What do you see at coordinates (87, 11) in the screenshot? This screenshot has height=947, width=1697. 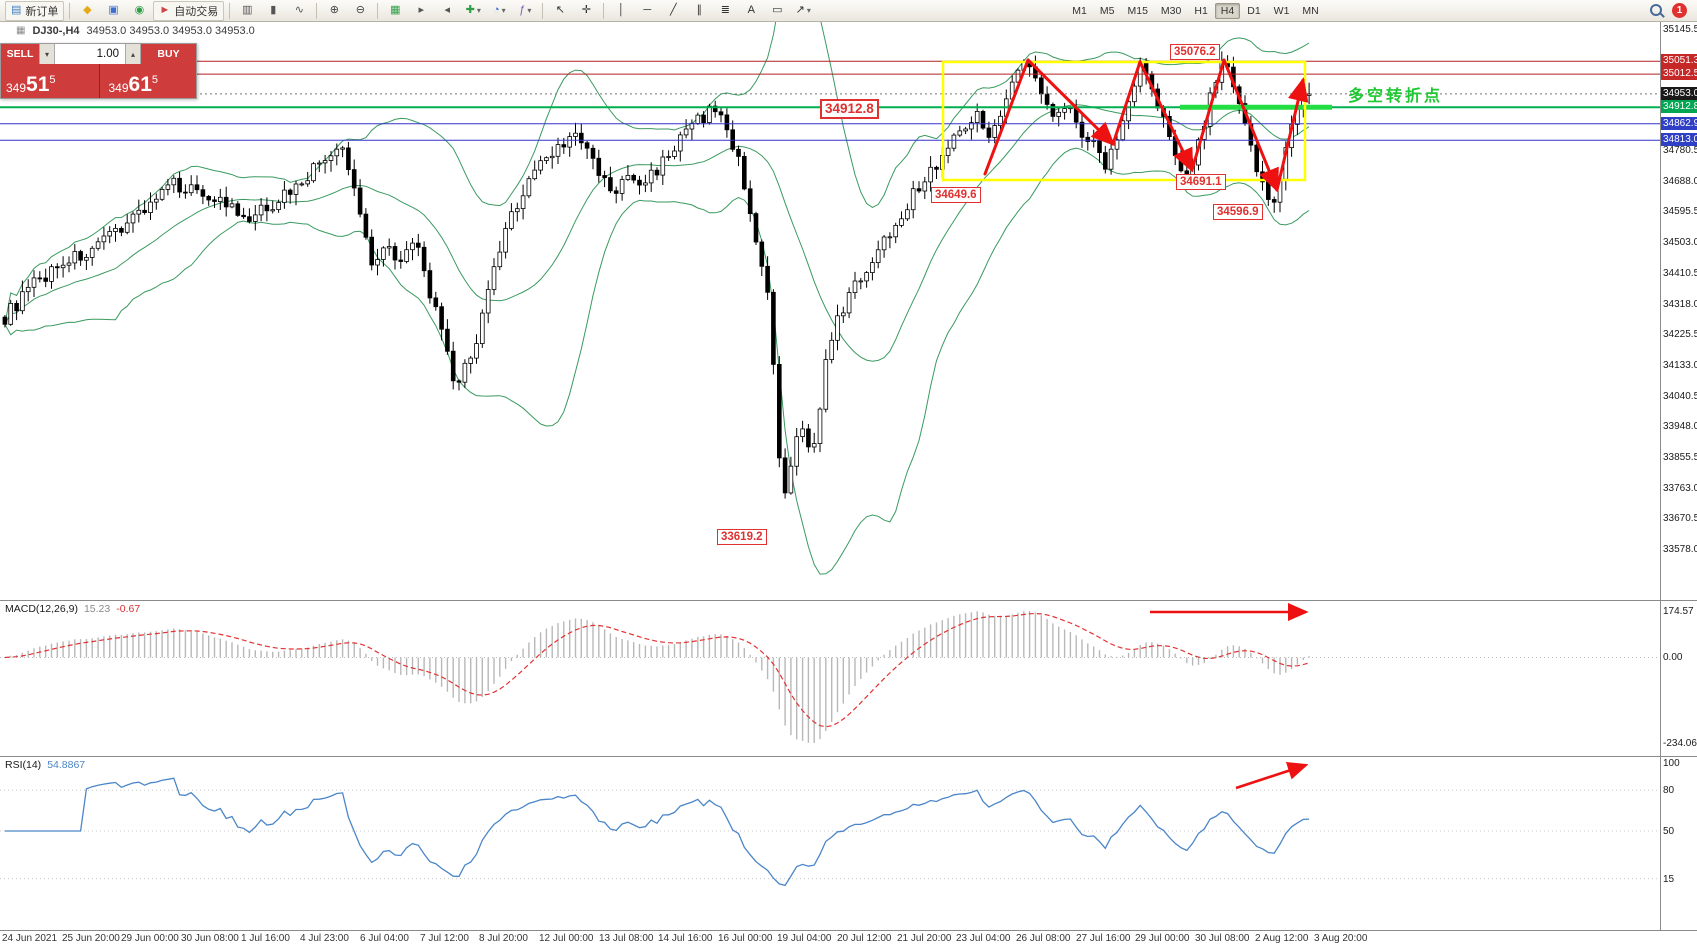 I see `market-watch-icon: ◆` at bounding box center [87, 11].